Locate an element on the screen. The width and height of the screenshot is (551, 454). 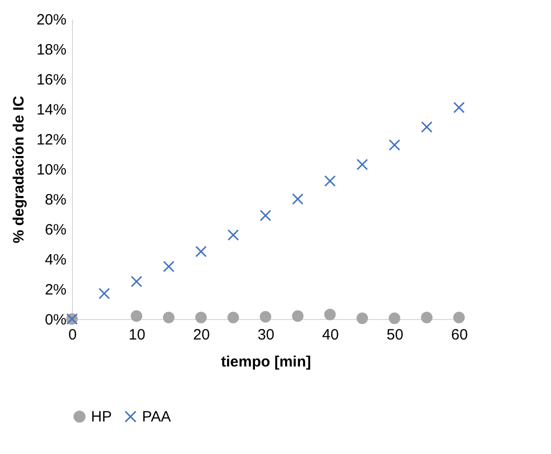
x-tick-label: 20 is located at coordinates (201, 335).